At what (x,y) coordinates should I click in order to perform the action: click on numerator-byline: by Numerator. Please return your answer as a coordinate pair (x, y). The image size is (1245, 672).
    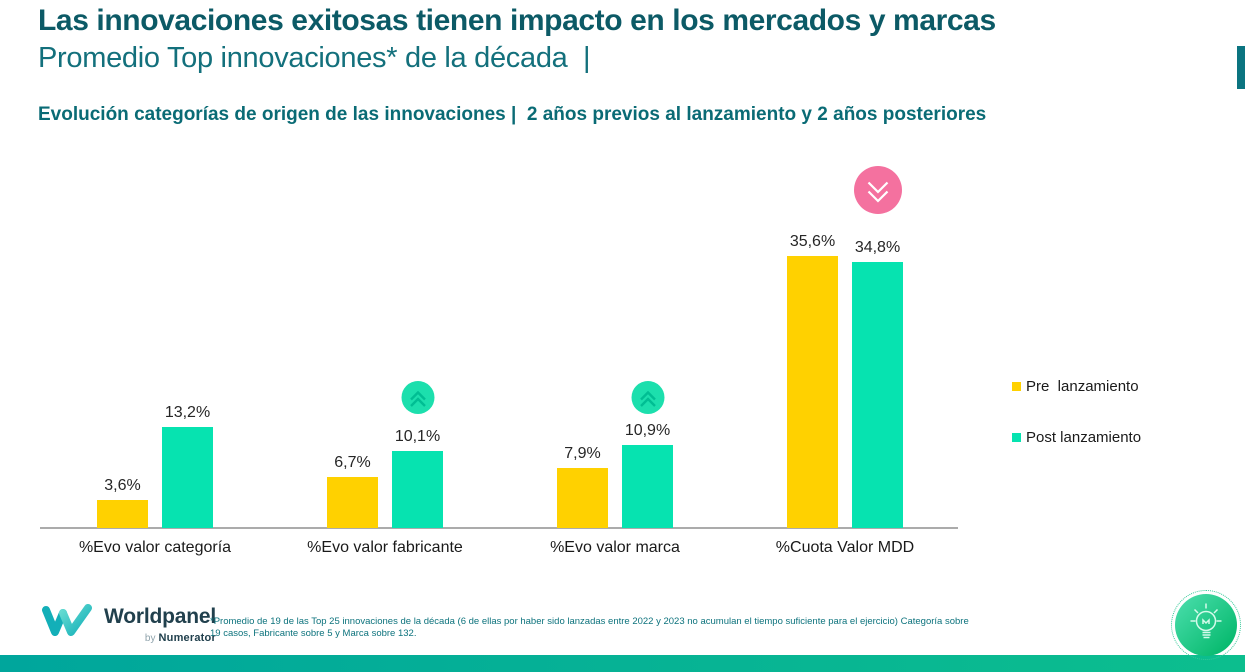
    Looking at the image, I should click on (180, 638).